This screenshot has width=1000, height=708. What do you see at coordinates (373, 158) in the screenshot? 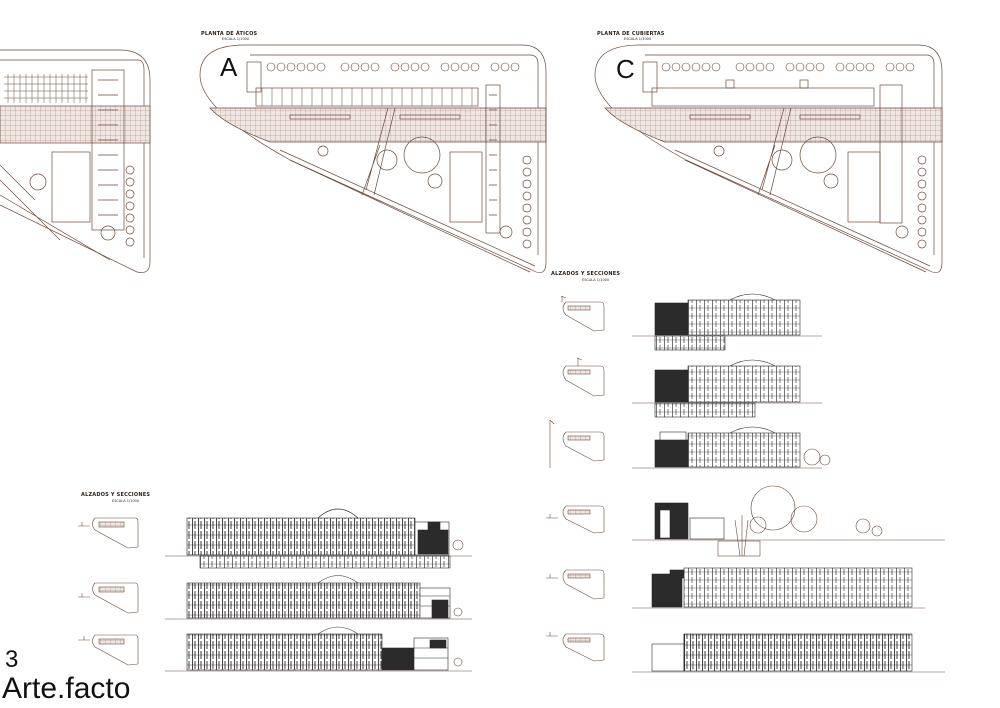
I see `plan-drawing-a` at bounding box center [373, 158].